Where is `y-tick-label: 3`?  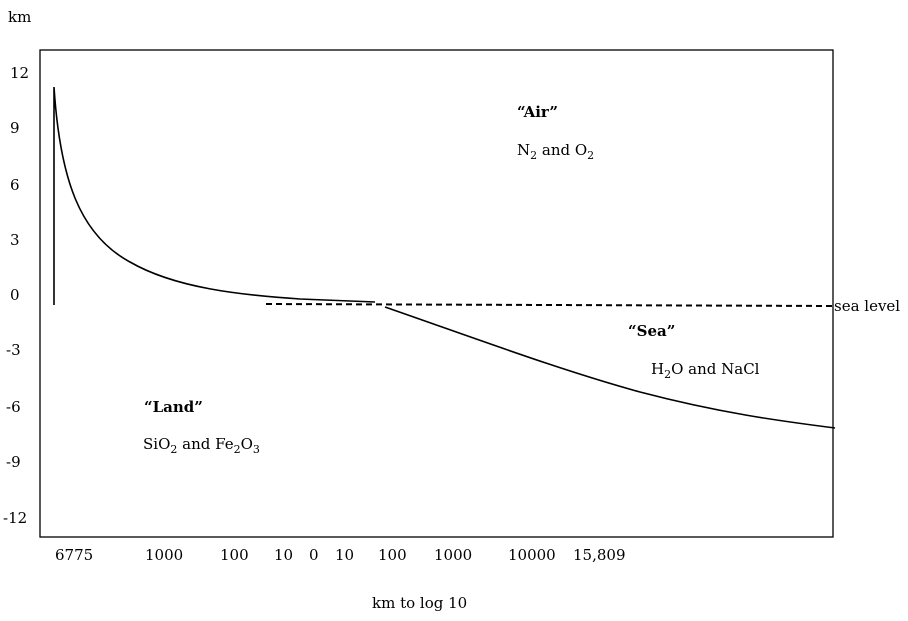
y-tick-label: 3 is located at coordinates (15, 240).